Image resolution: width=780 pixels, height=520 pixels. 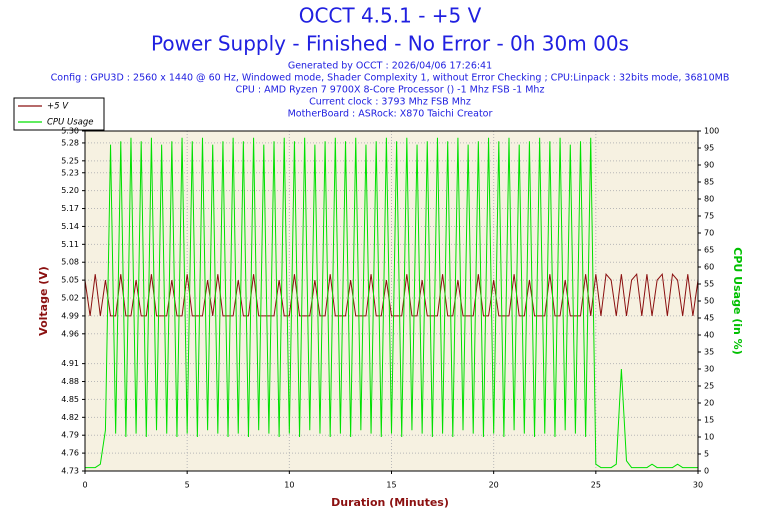 What do you see at coordinates (70, 131) in the screenshot?
I see `y-tick-label: 5.30` at bounding box center [70, 131].